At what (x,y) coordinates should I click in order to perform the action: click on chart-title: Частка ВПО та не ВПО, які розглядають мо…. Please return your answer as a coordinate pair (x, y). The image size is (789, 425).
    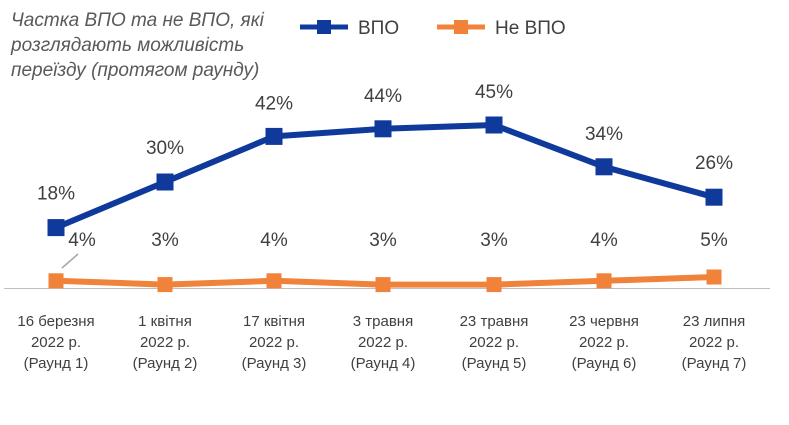
    Looking at the image, I should click on (137, 45).